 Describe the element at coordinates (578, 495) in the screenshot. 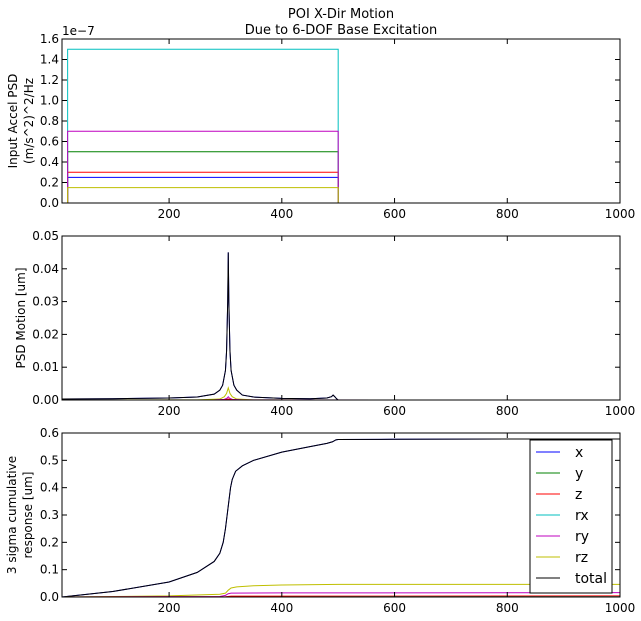

I see `legend-label-z: z` at that location.